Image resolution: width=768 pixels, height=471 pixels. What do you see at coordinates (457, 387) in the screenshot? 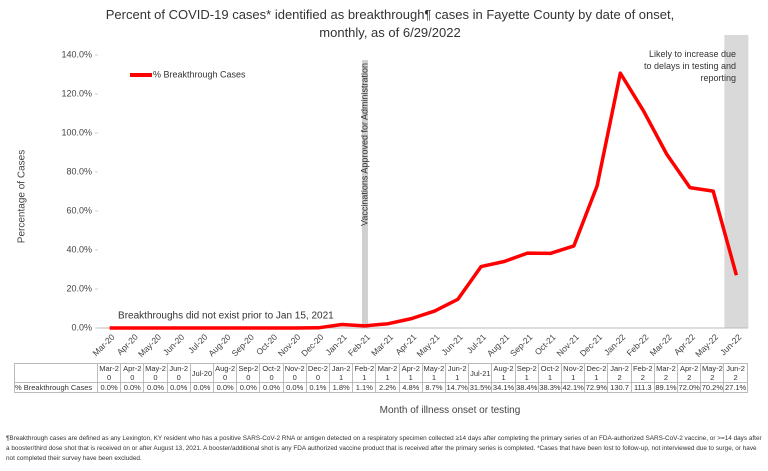
I see `table-cell: 14.7%` at bounding box center [457, 387].